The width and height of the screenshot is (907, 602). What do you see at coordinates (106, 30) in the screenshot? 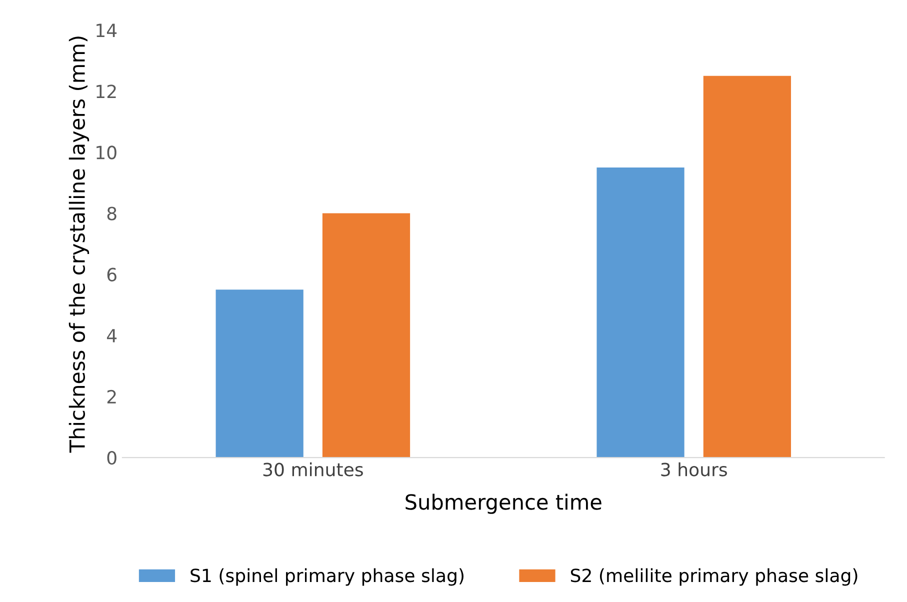
I see `y-tick-label: 14` at bounding box center [106, 30].